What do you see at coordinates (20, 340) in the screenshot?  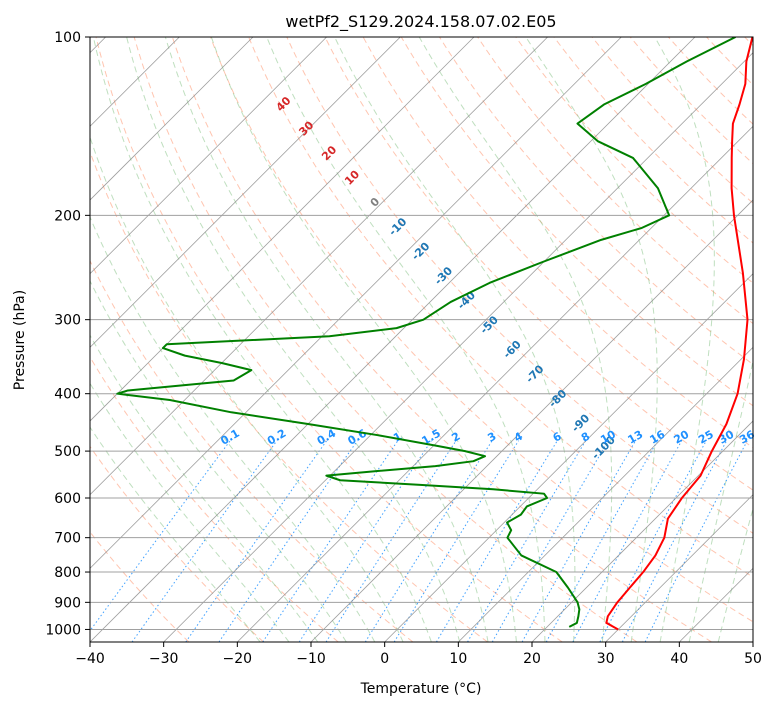 I see `y-axis-label: Pressure (hPa)` at bounding box center [20, 340].